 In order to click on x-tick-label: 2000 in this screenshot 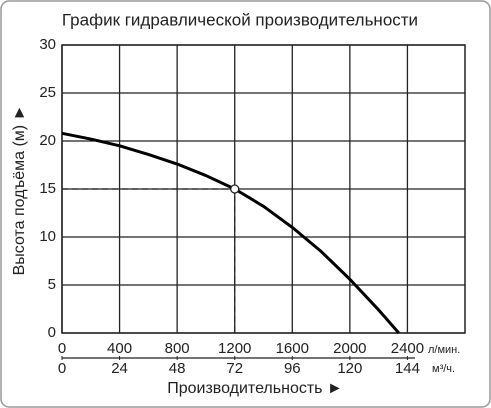, I will do `click(349, 348)`.